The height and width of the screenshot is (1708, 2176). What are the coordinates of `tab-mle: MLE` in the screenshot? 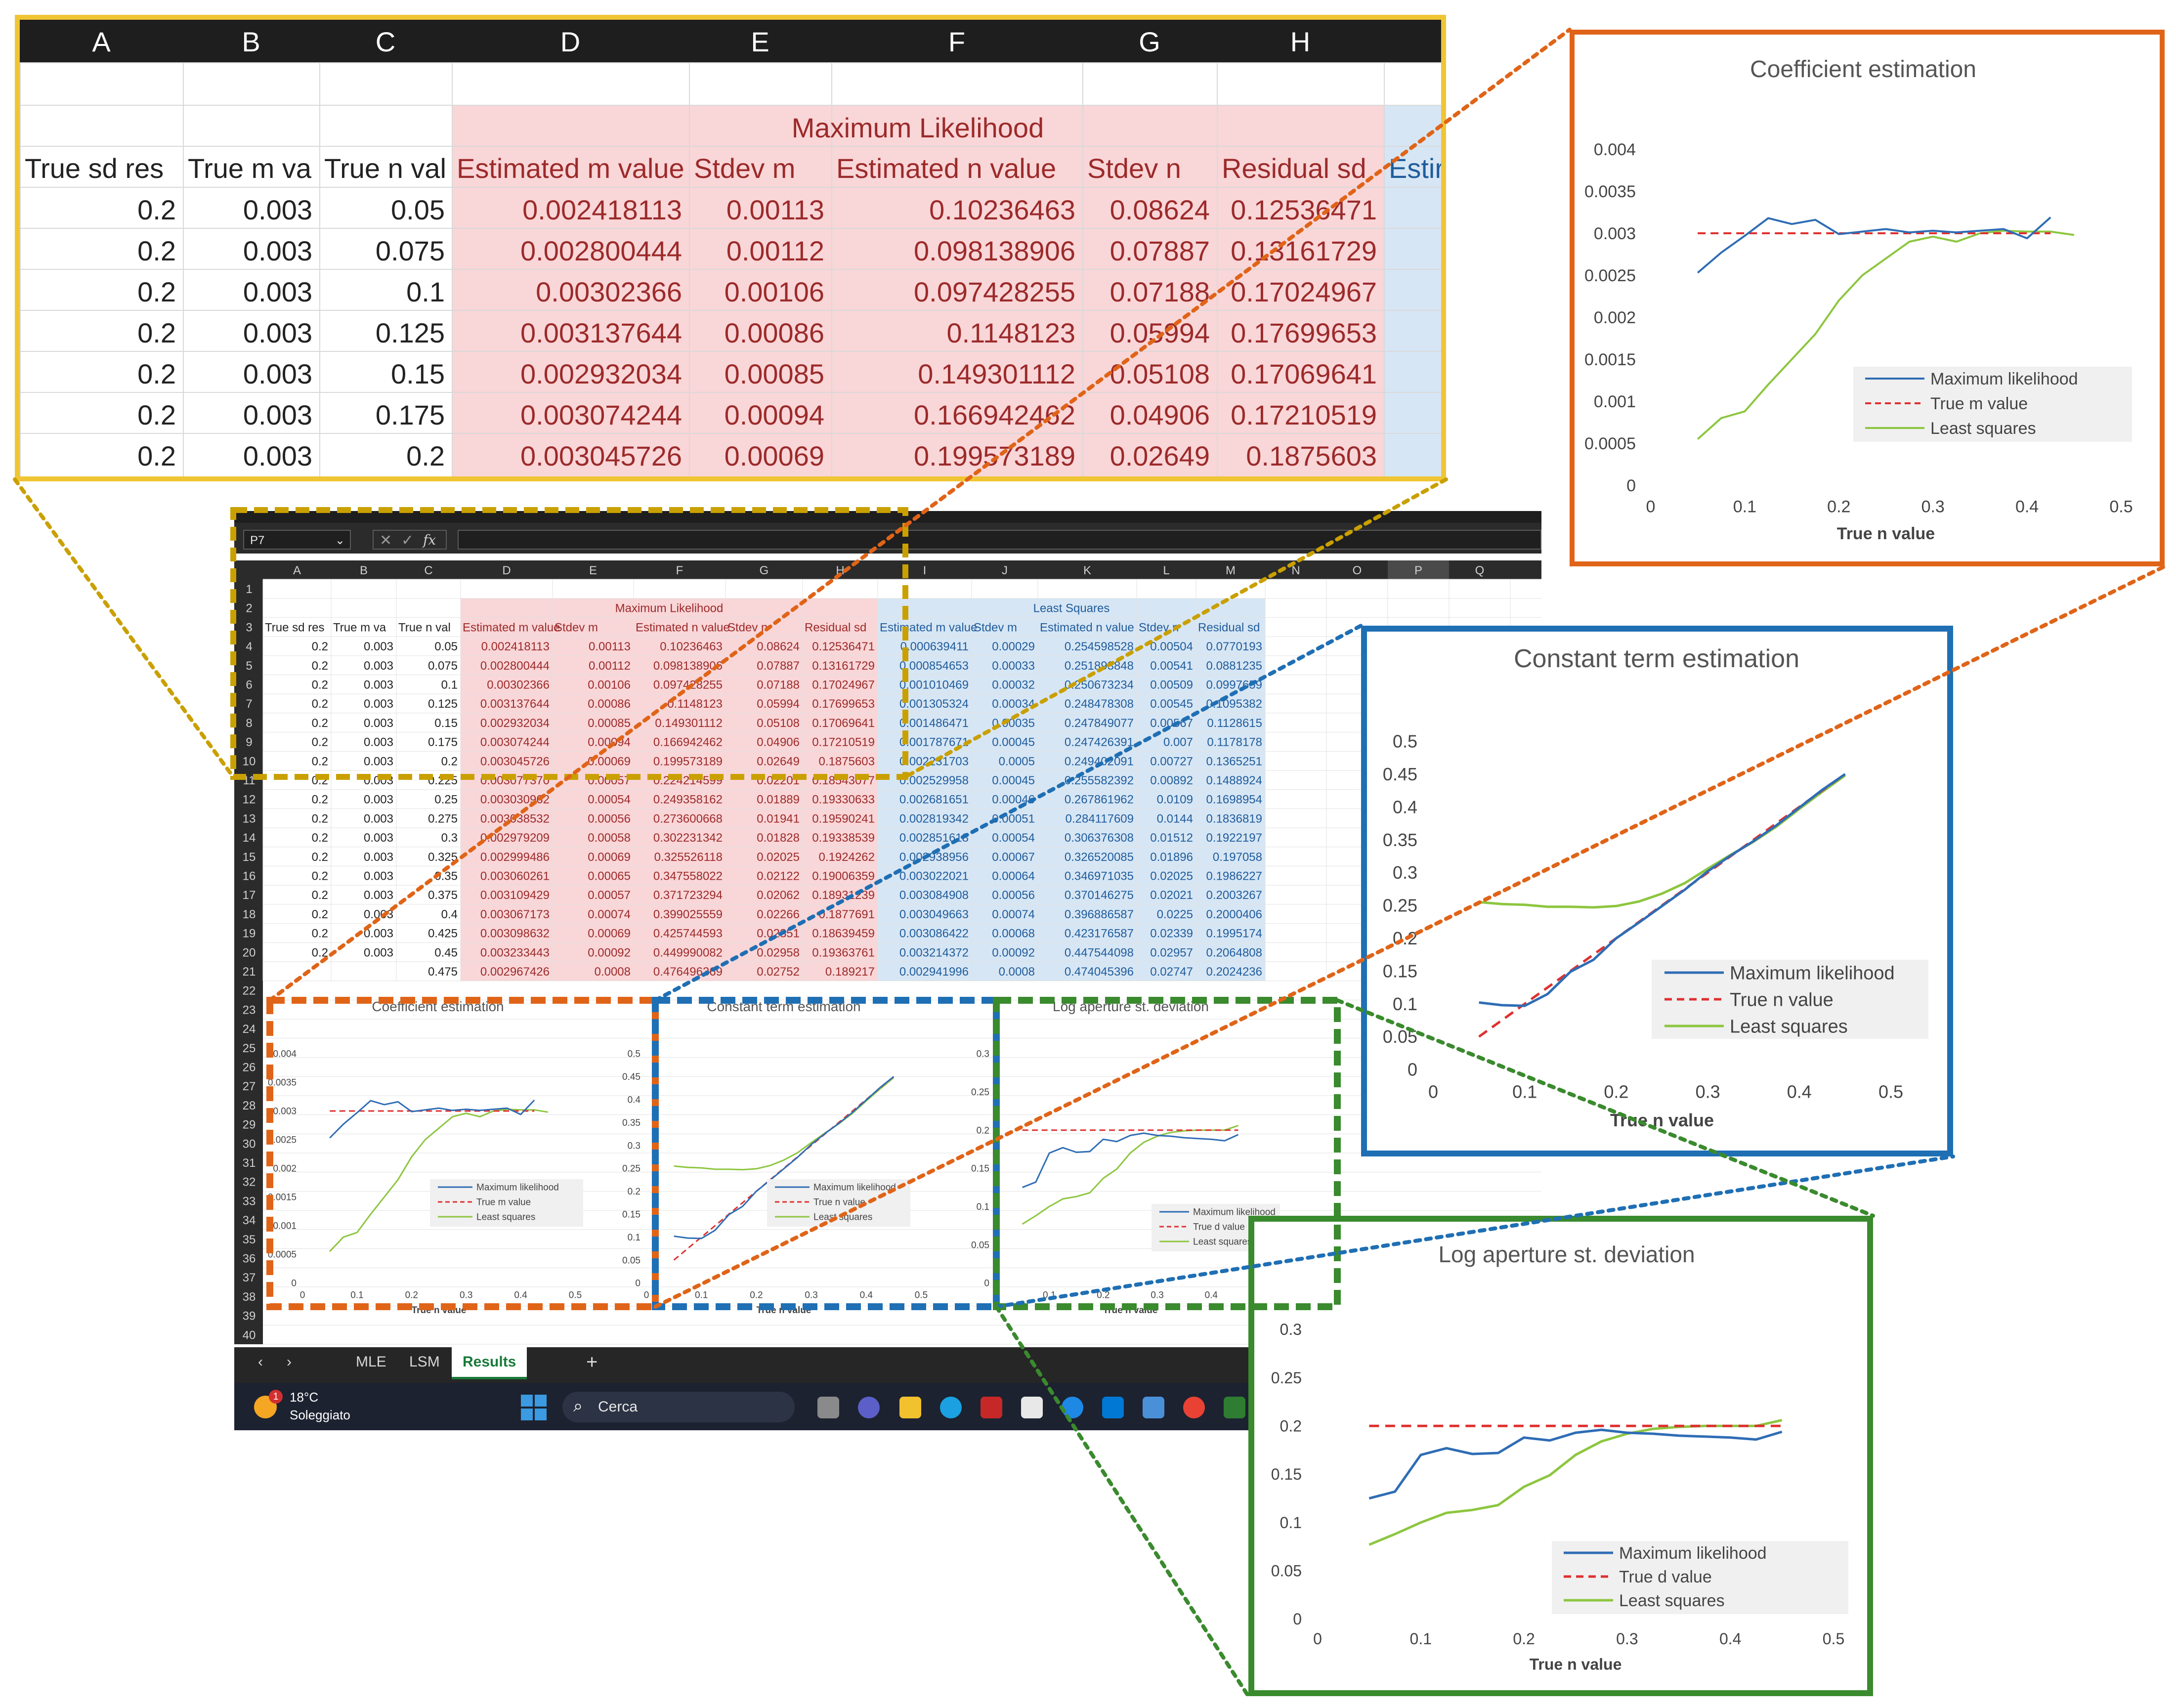 It's located at (371, 1362).